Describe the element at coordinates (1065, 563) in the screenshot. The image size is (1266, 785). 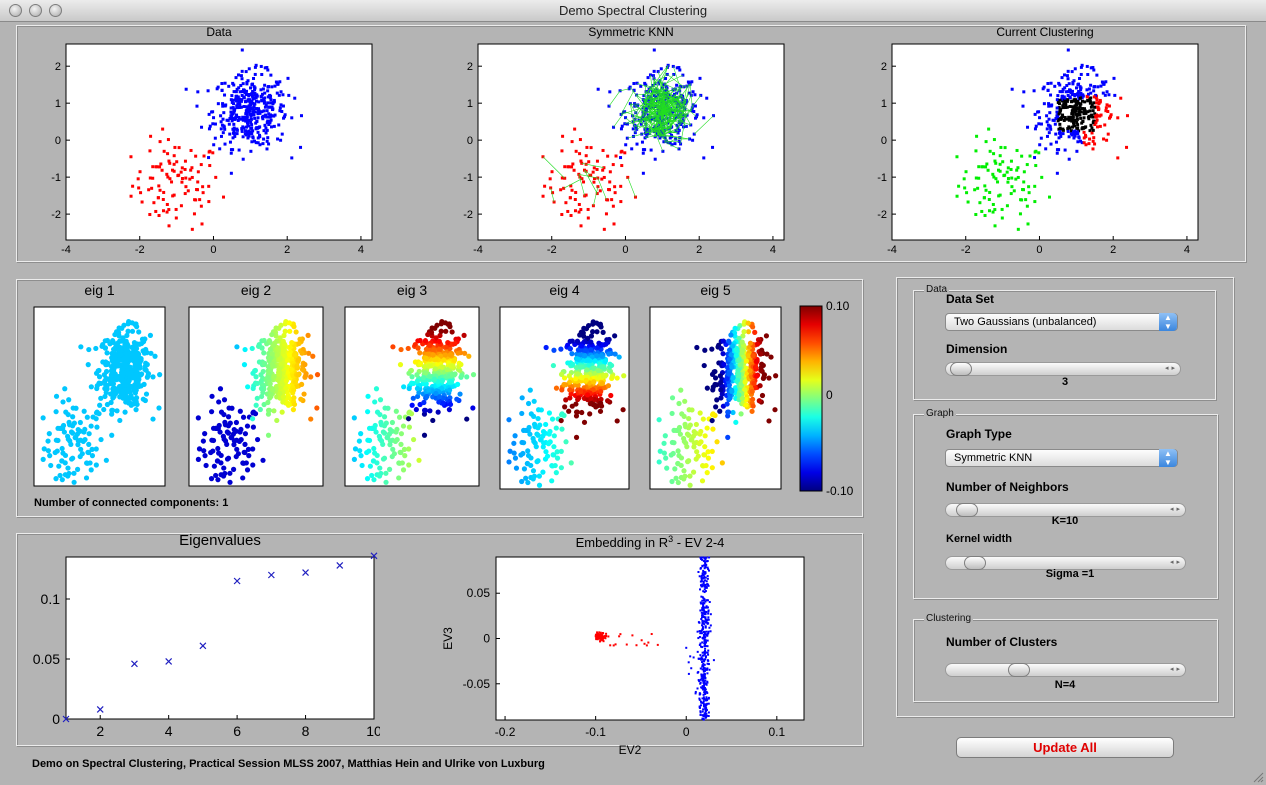
I see `kernel-width-slider: ◂▸` at that location.